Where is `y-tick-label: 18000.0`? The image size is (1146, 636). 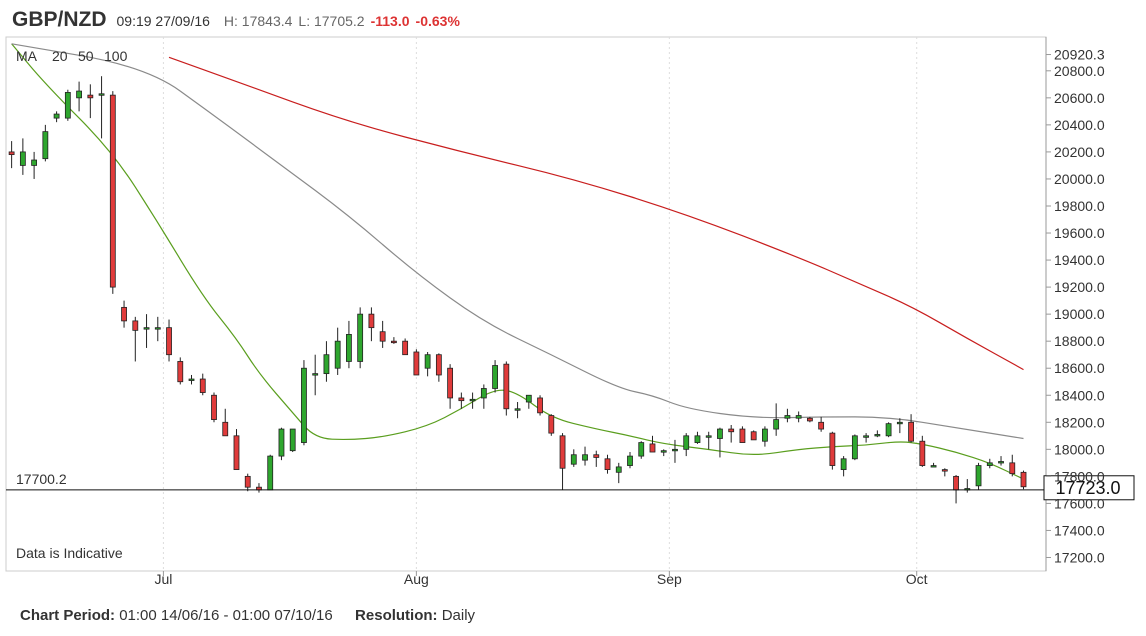
y-tick-label: 18000.0 is located at coordinates (1079, 449).